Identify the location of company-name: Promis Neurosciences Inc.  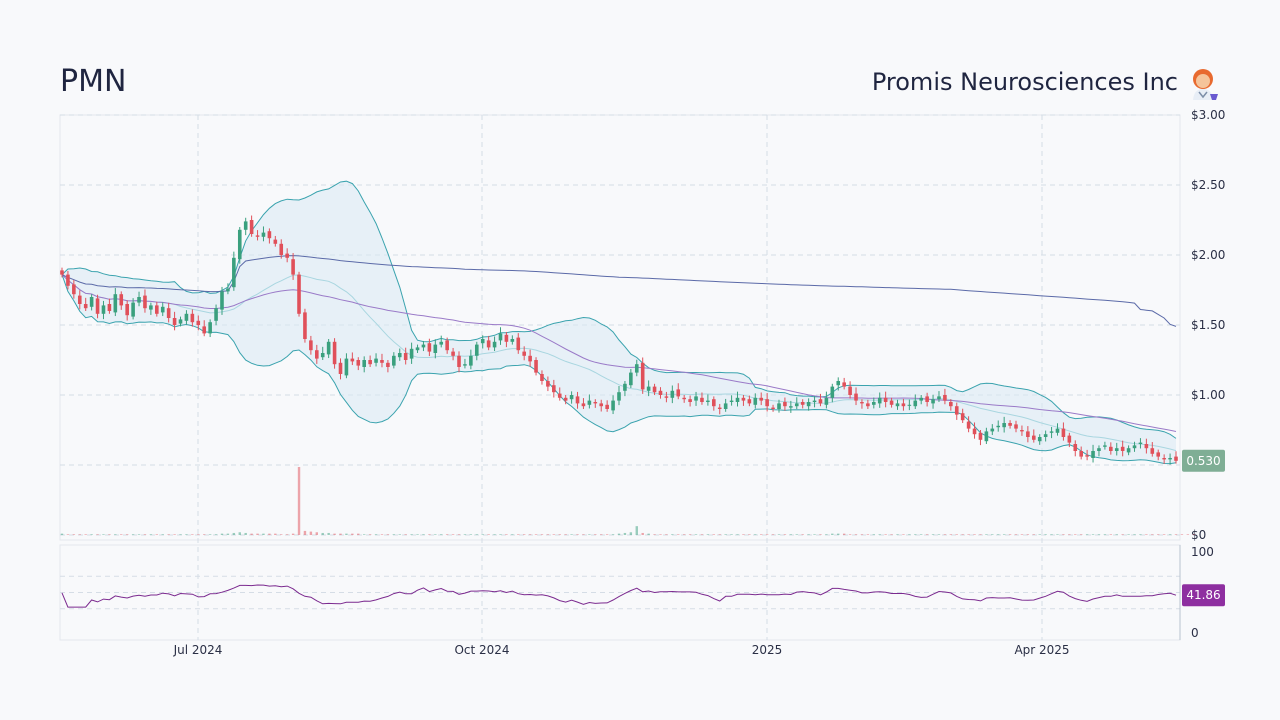
(1024, 82).